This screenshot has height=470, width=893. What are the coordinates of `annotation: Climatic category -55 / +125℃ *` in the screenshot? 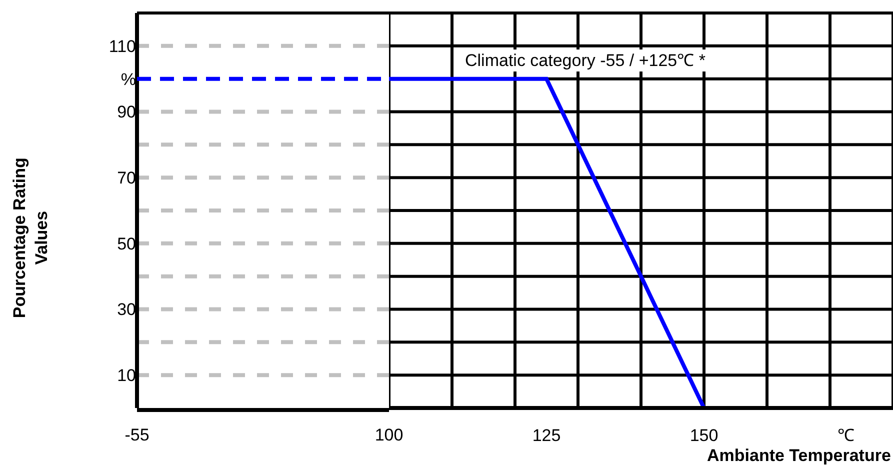 It's located at (585, 60).